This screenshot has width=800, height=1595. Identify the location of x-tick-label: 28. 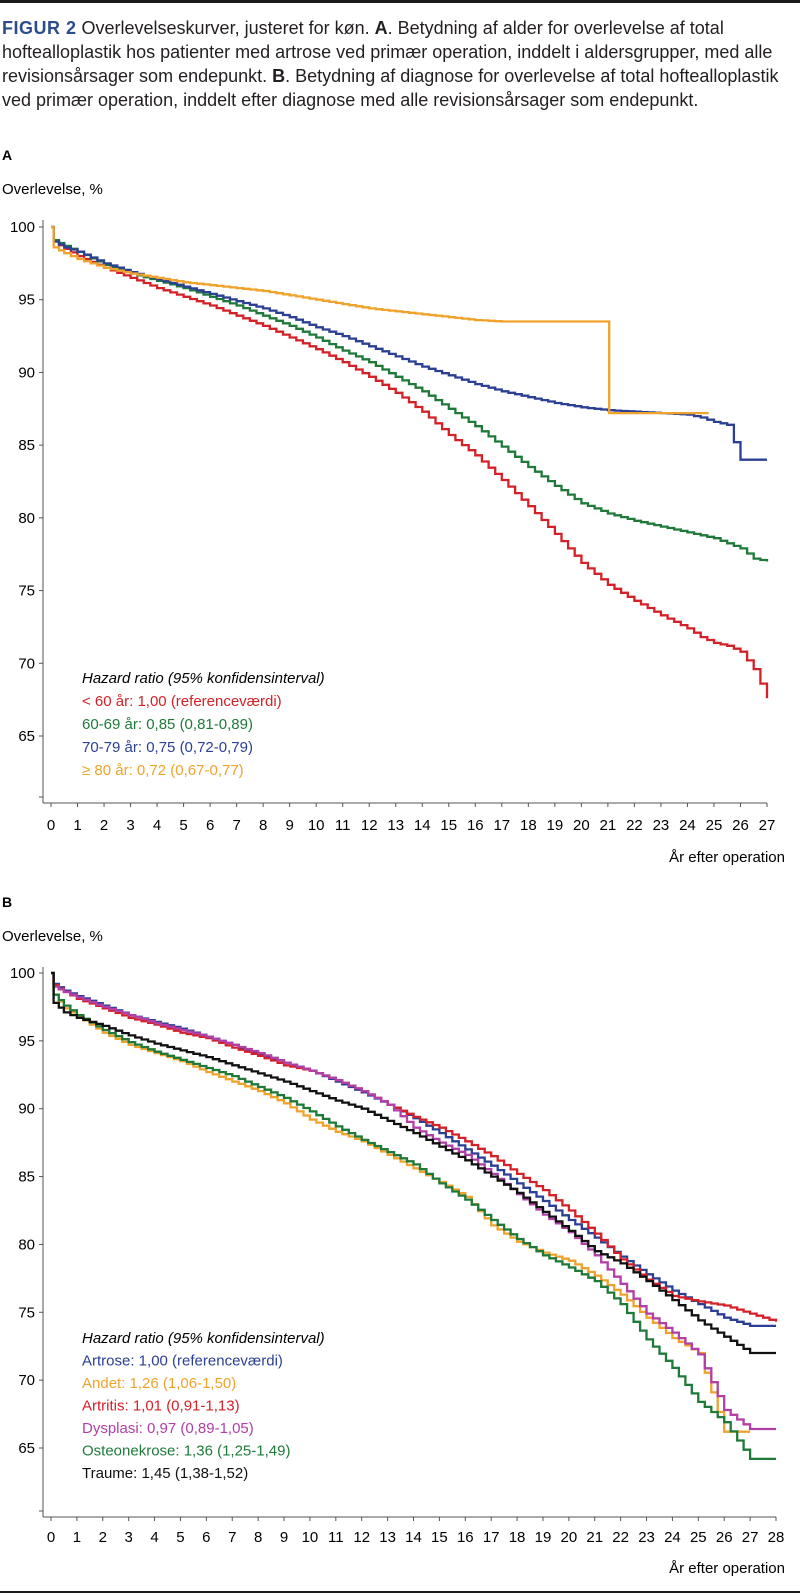
(776, 1537).